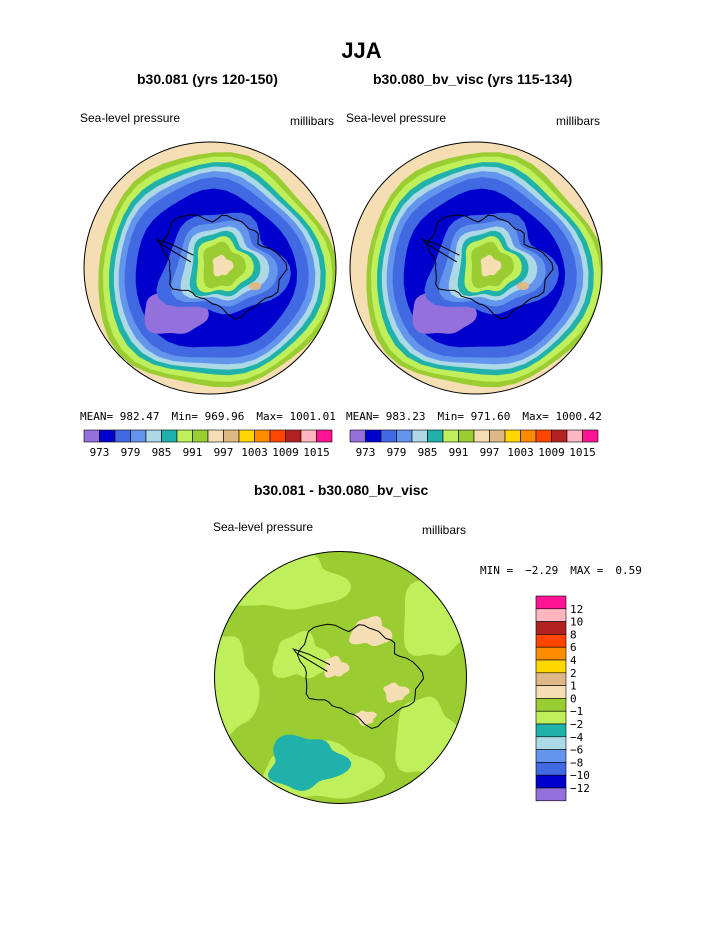  I want to click on diff-band-minus2, so click(302, 654).